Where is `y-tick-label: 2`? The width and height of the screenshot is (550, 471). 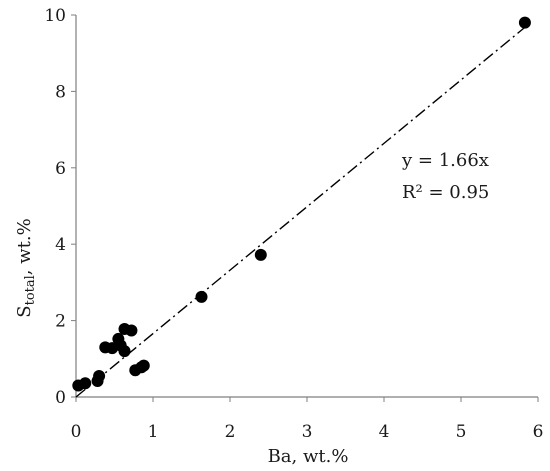 y-tick-label: 2 is located at coordinates (60, 322).